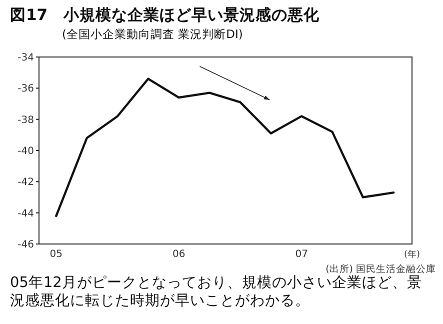  I want to click on y-tick-label: -46, so click(26, 245).